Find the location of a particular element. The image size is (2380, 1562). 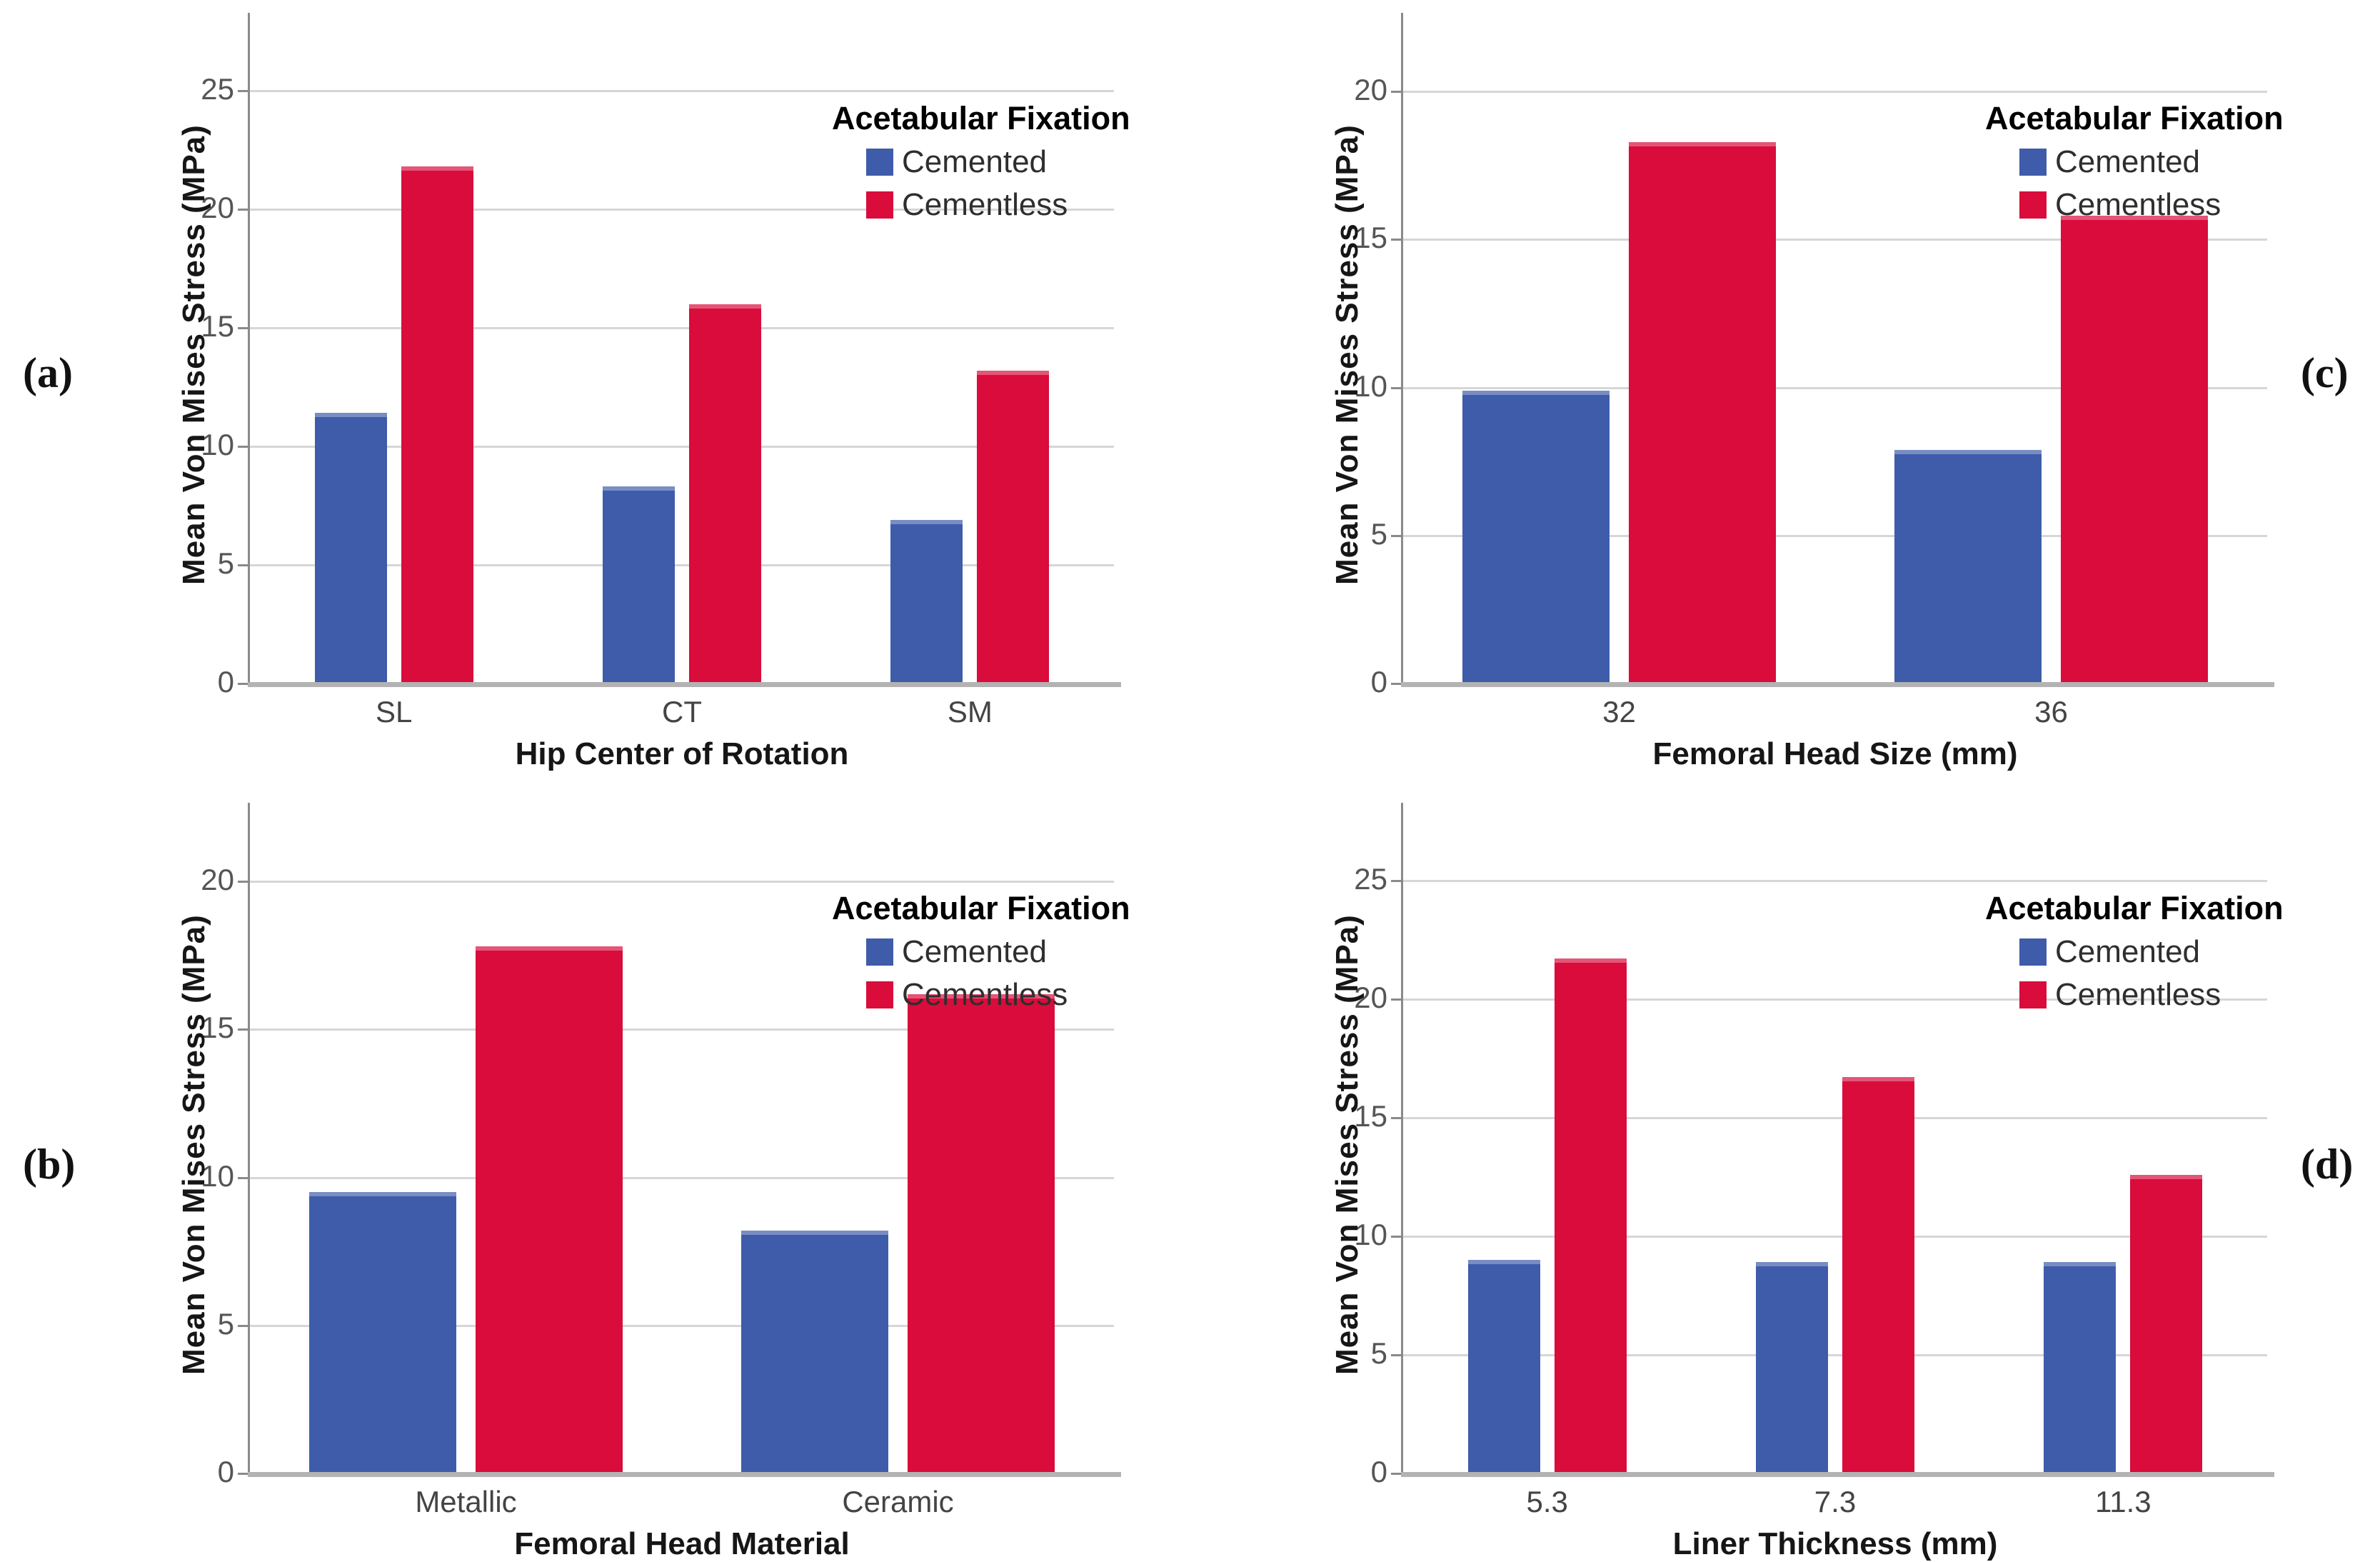

panel-label-c: (c) is located at coordinates (2325, 372).